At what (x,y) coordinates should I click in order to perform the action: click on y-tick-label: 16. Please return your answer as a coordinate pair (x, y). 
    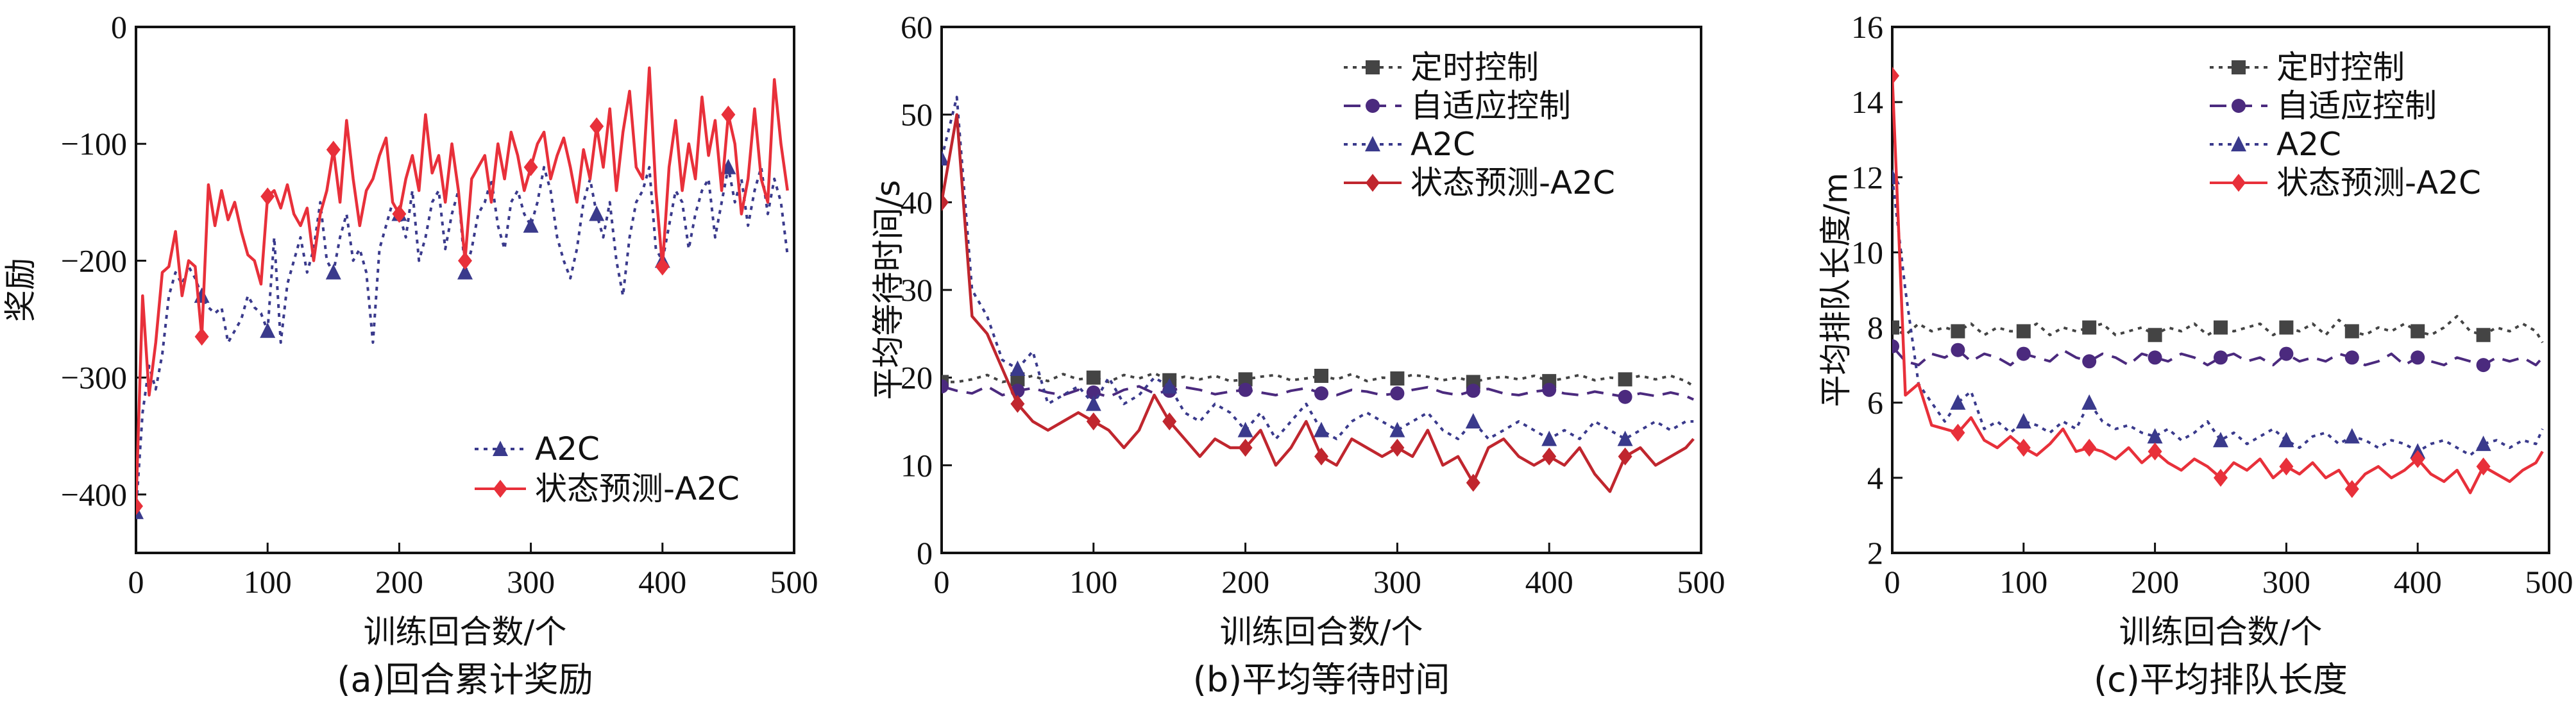
    Looking at the image, I should click on (1867, 27).